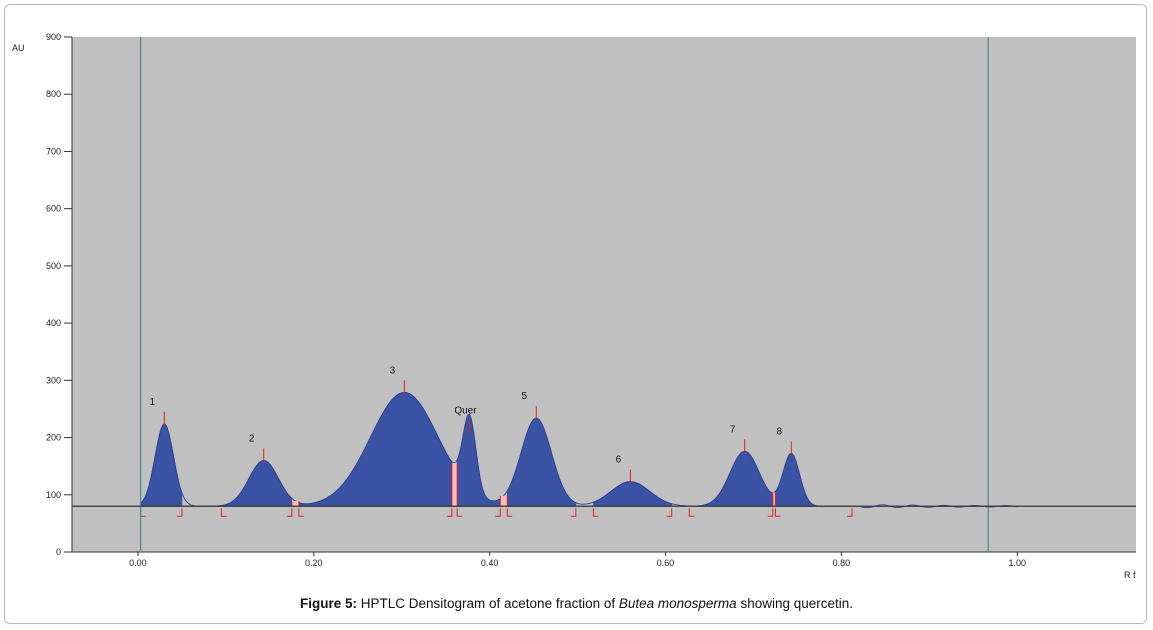 The height and width of the screenshot is (630, 1153). I want to click on chromatogram-outline, so click(579, 449).